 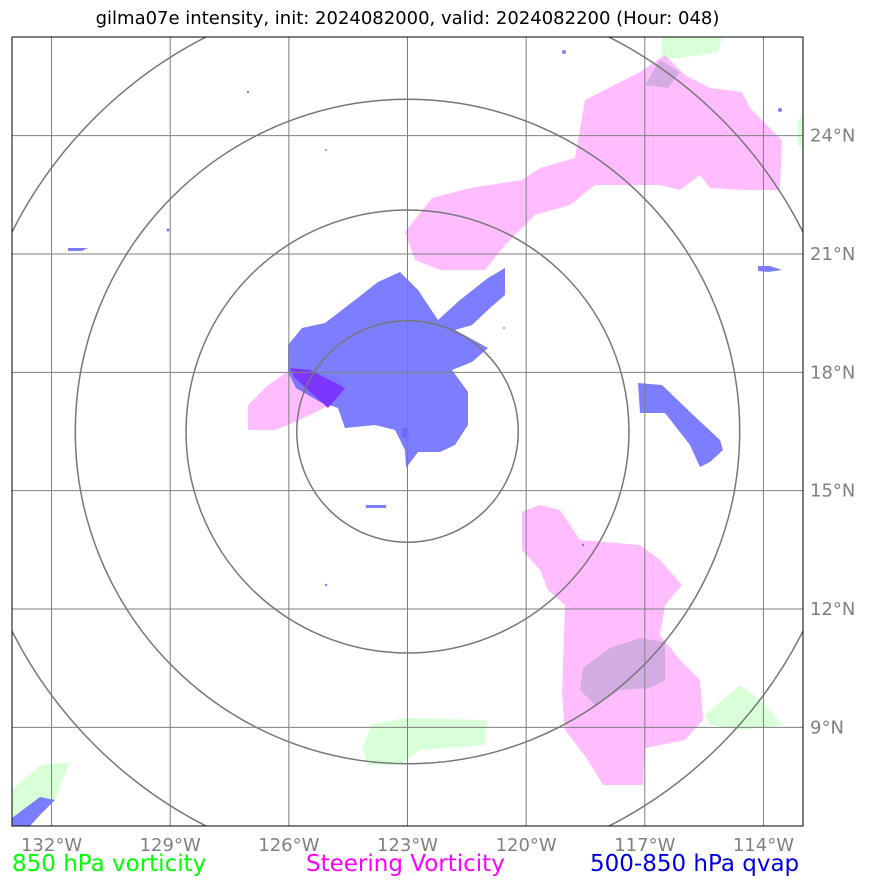 What do you see at coordinates (832, 136) in the screenshot?
I see `lat-tick-label: 24°N` at bounding box center [832, 136].